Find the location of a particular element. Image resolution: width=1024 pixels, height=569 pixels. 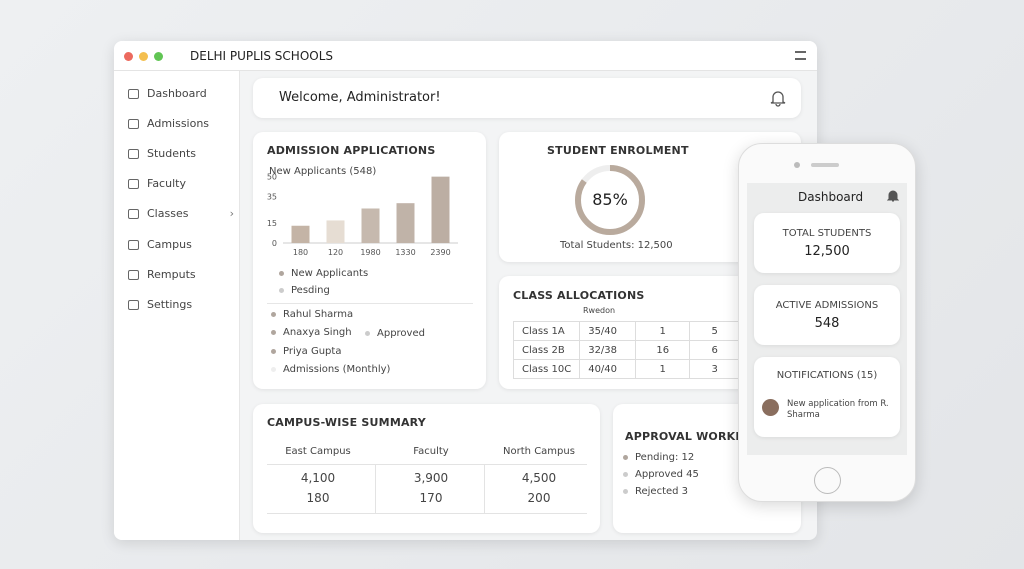

card-title: ADMISSION APPLICATIONS is located at coordinates (351, 150).